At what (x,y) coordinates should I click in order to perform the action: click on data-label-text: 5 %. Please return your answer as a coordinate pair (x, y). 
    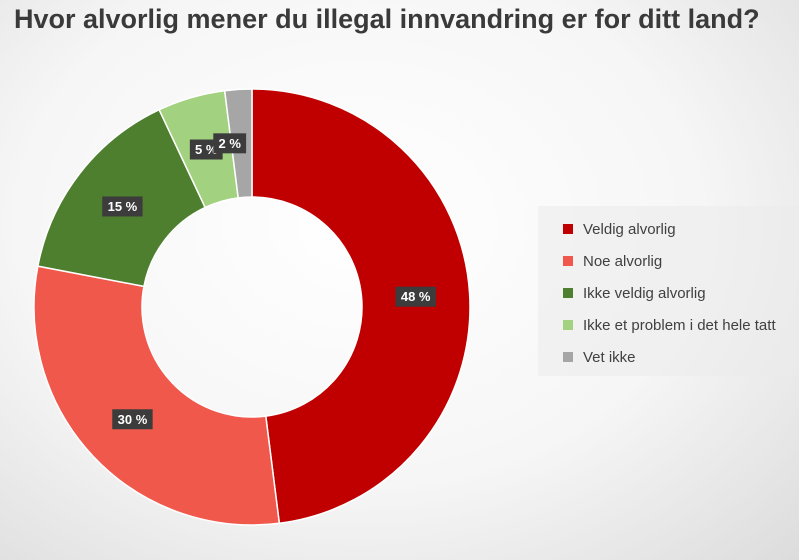
    Looking at the image, I should click on (206, 149).